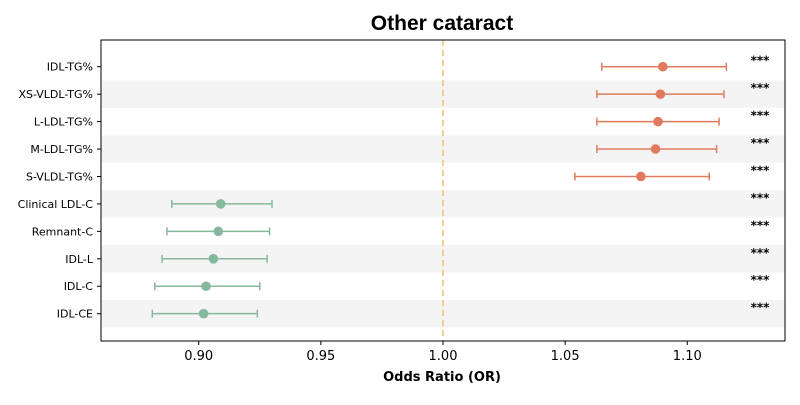 The width and height of the screenshot is (800, 405). I want to click on chart-title: Other cataract, so click(442, 23).